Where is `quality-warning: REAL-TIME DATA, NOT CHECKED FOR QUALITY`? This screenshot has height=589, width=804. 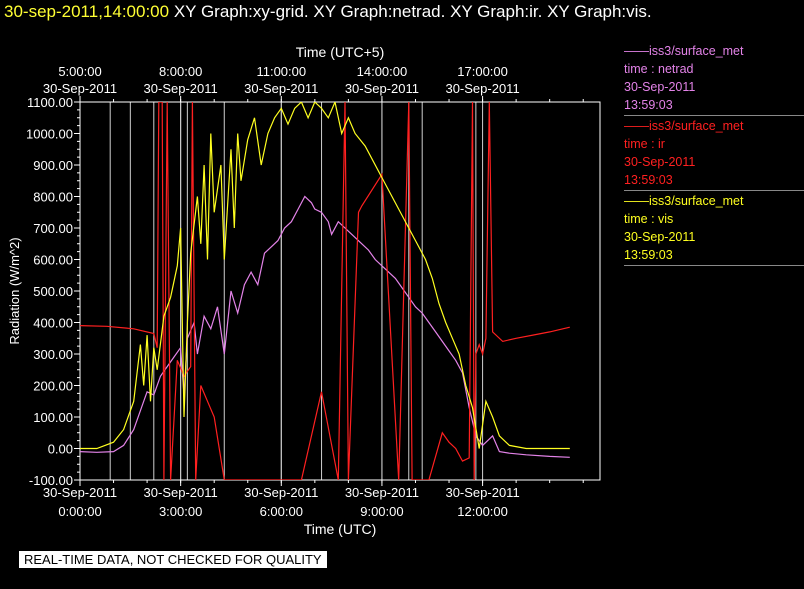 quality-warning: REAL-TIME DATA, NOT CHECKED FOR QUALITY is located at coordinates (173, 559).